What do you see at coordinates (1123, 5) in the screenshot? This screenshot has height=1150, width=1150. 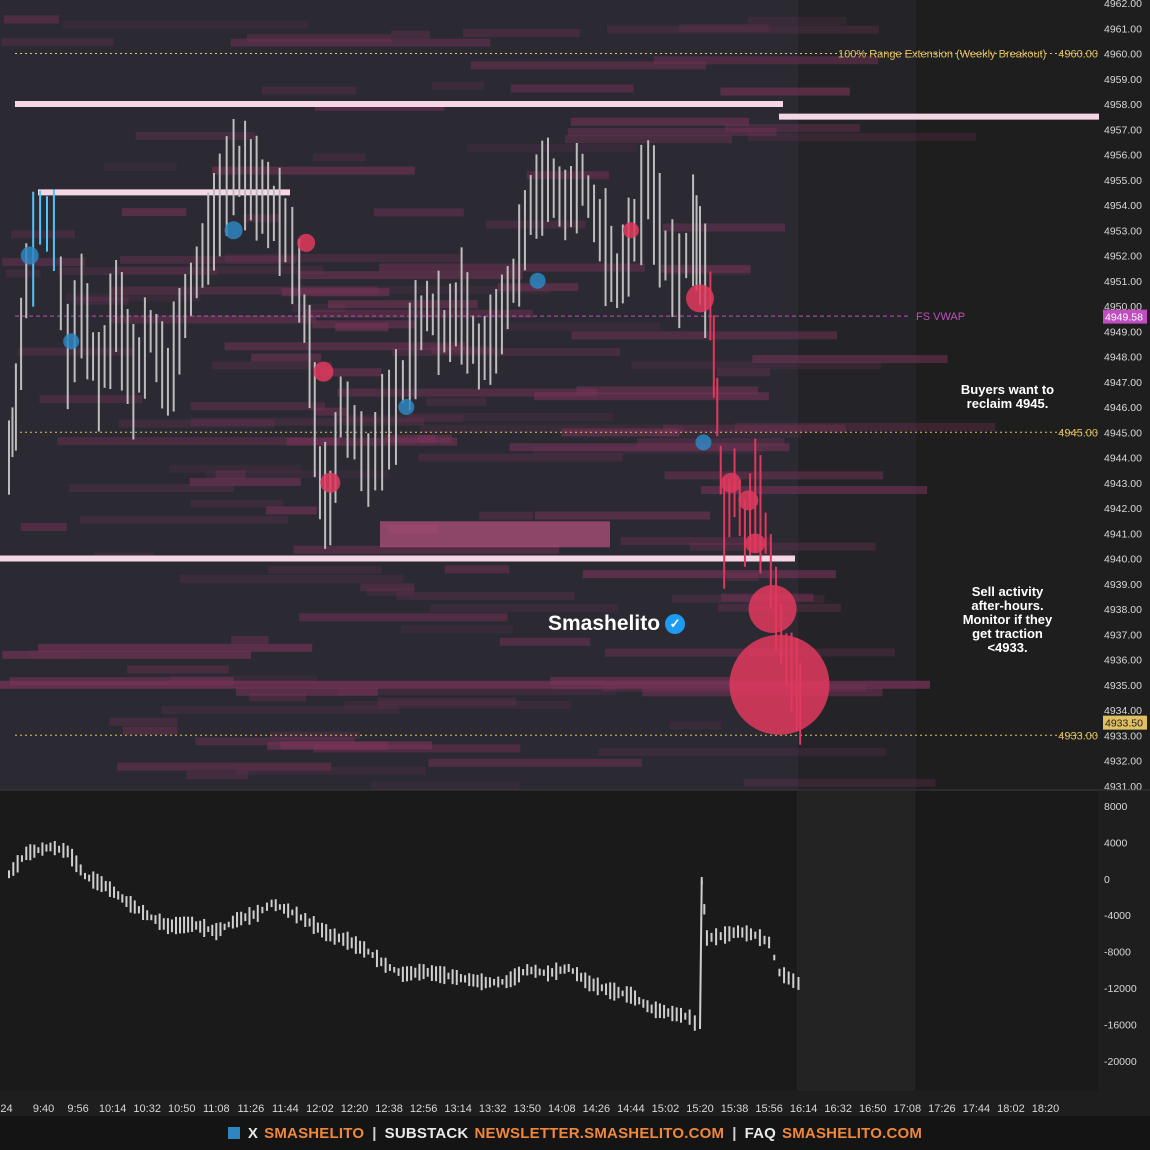 I see `price-tick-label: 4962.00` at bounding box center [1123, 5].